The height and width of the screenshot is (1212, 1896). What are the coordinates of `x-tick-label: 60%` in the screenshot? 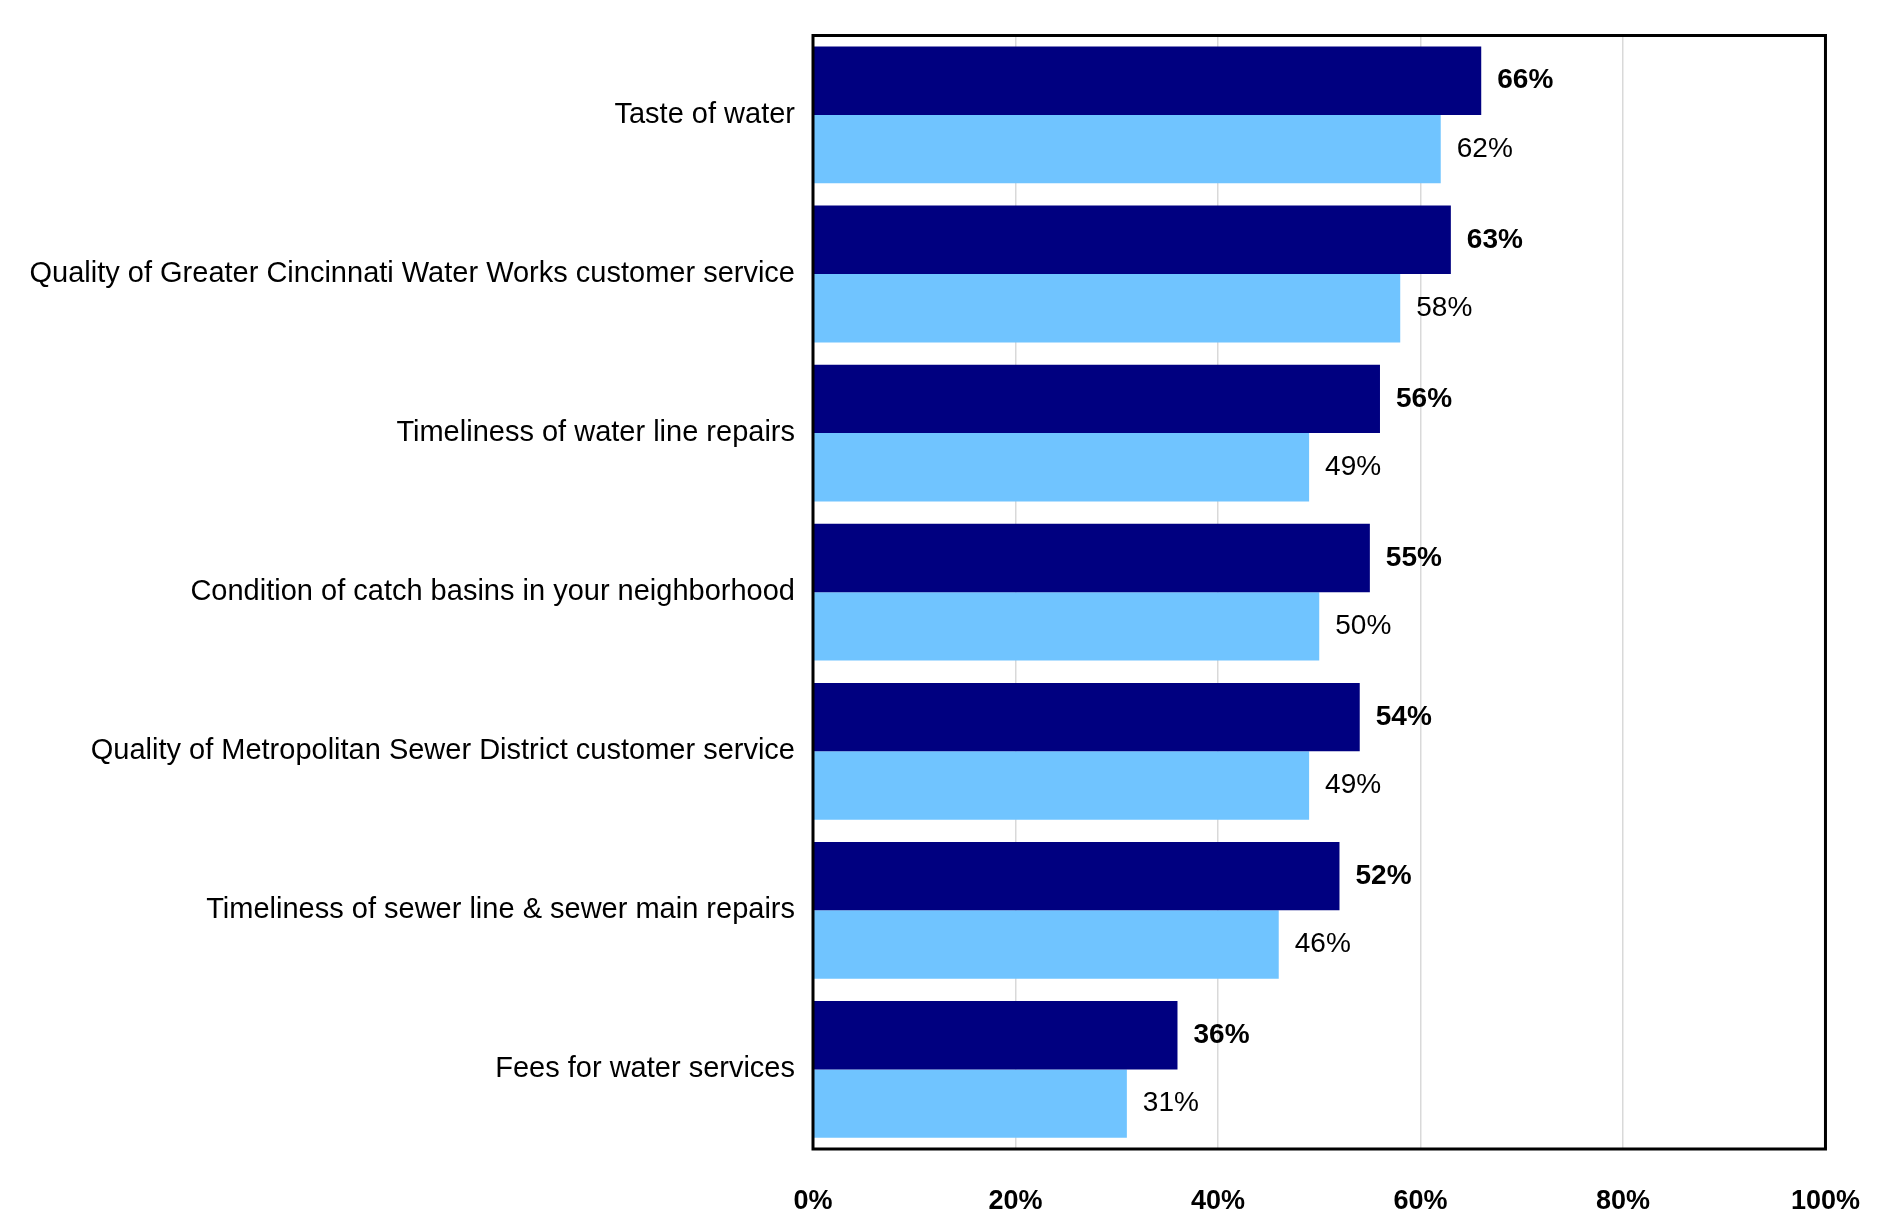 It's located at (1420, 1198).